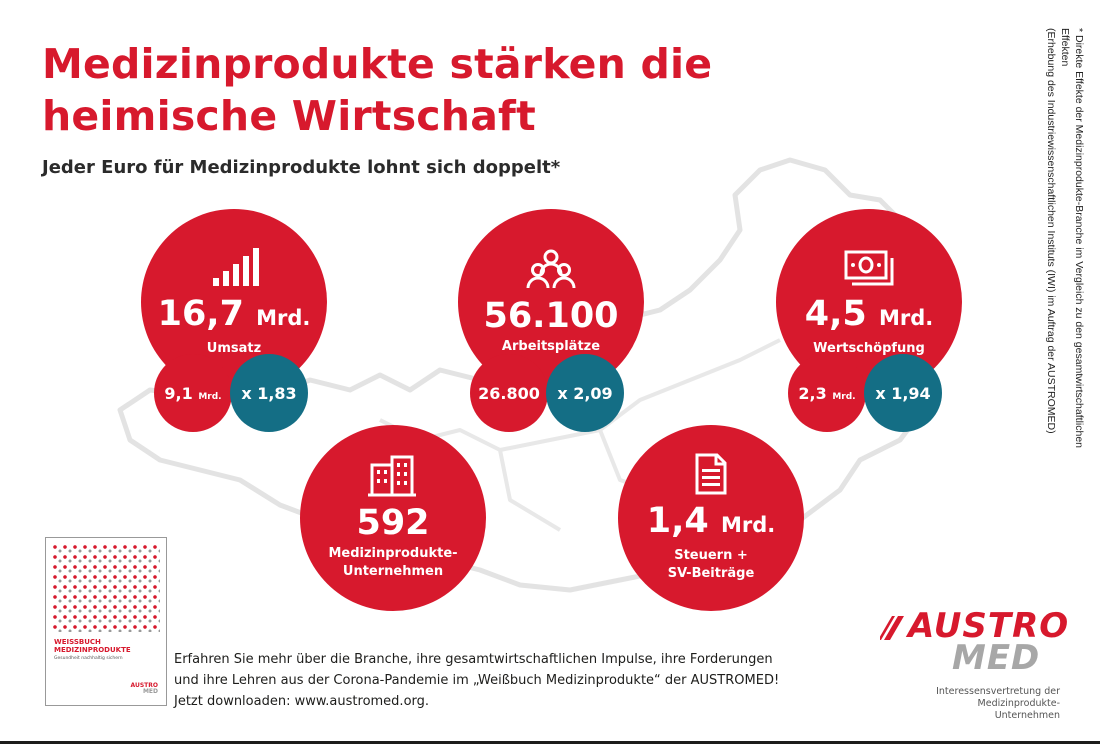  What do you see at coordinates (392, 476) in the screenshot?
I see `office-building-icon` at bounding box center [392, 476].